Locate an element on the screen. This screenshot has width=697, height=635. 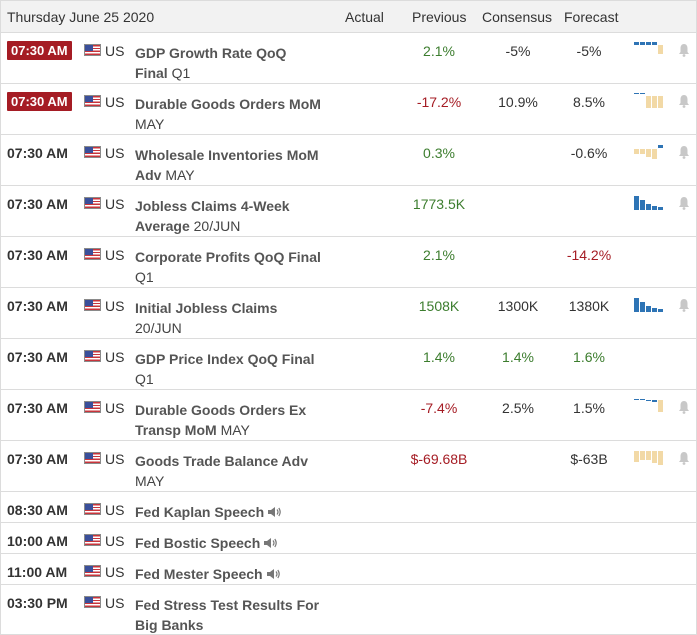
consensus-value: 1.4% is located at coordinates (518, 357).